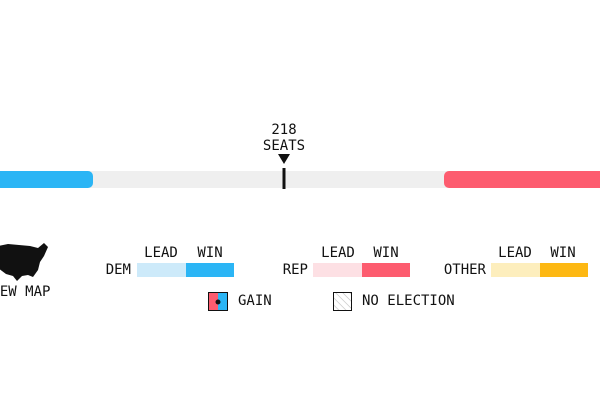  What do you see at coordinates (25, 292) in the screenshot?
I see `view-map-text: VIEW MAP` at bounding box center [25, 292].